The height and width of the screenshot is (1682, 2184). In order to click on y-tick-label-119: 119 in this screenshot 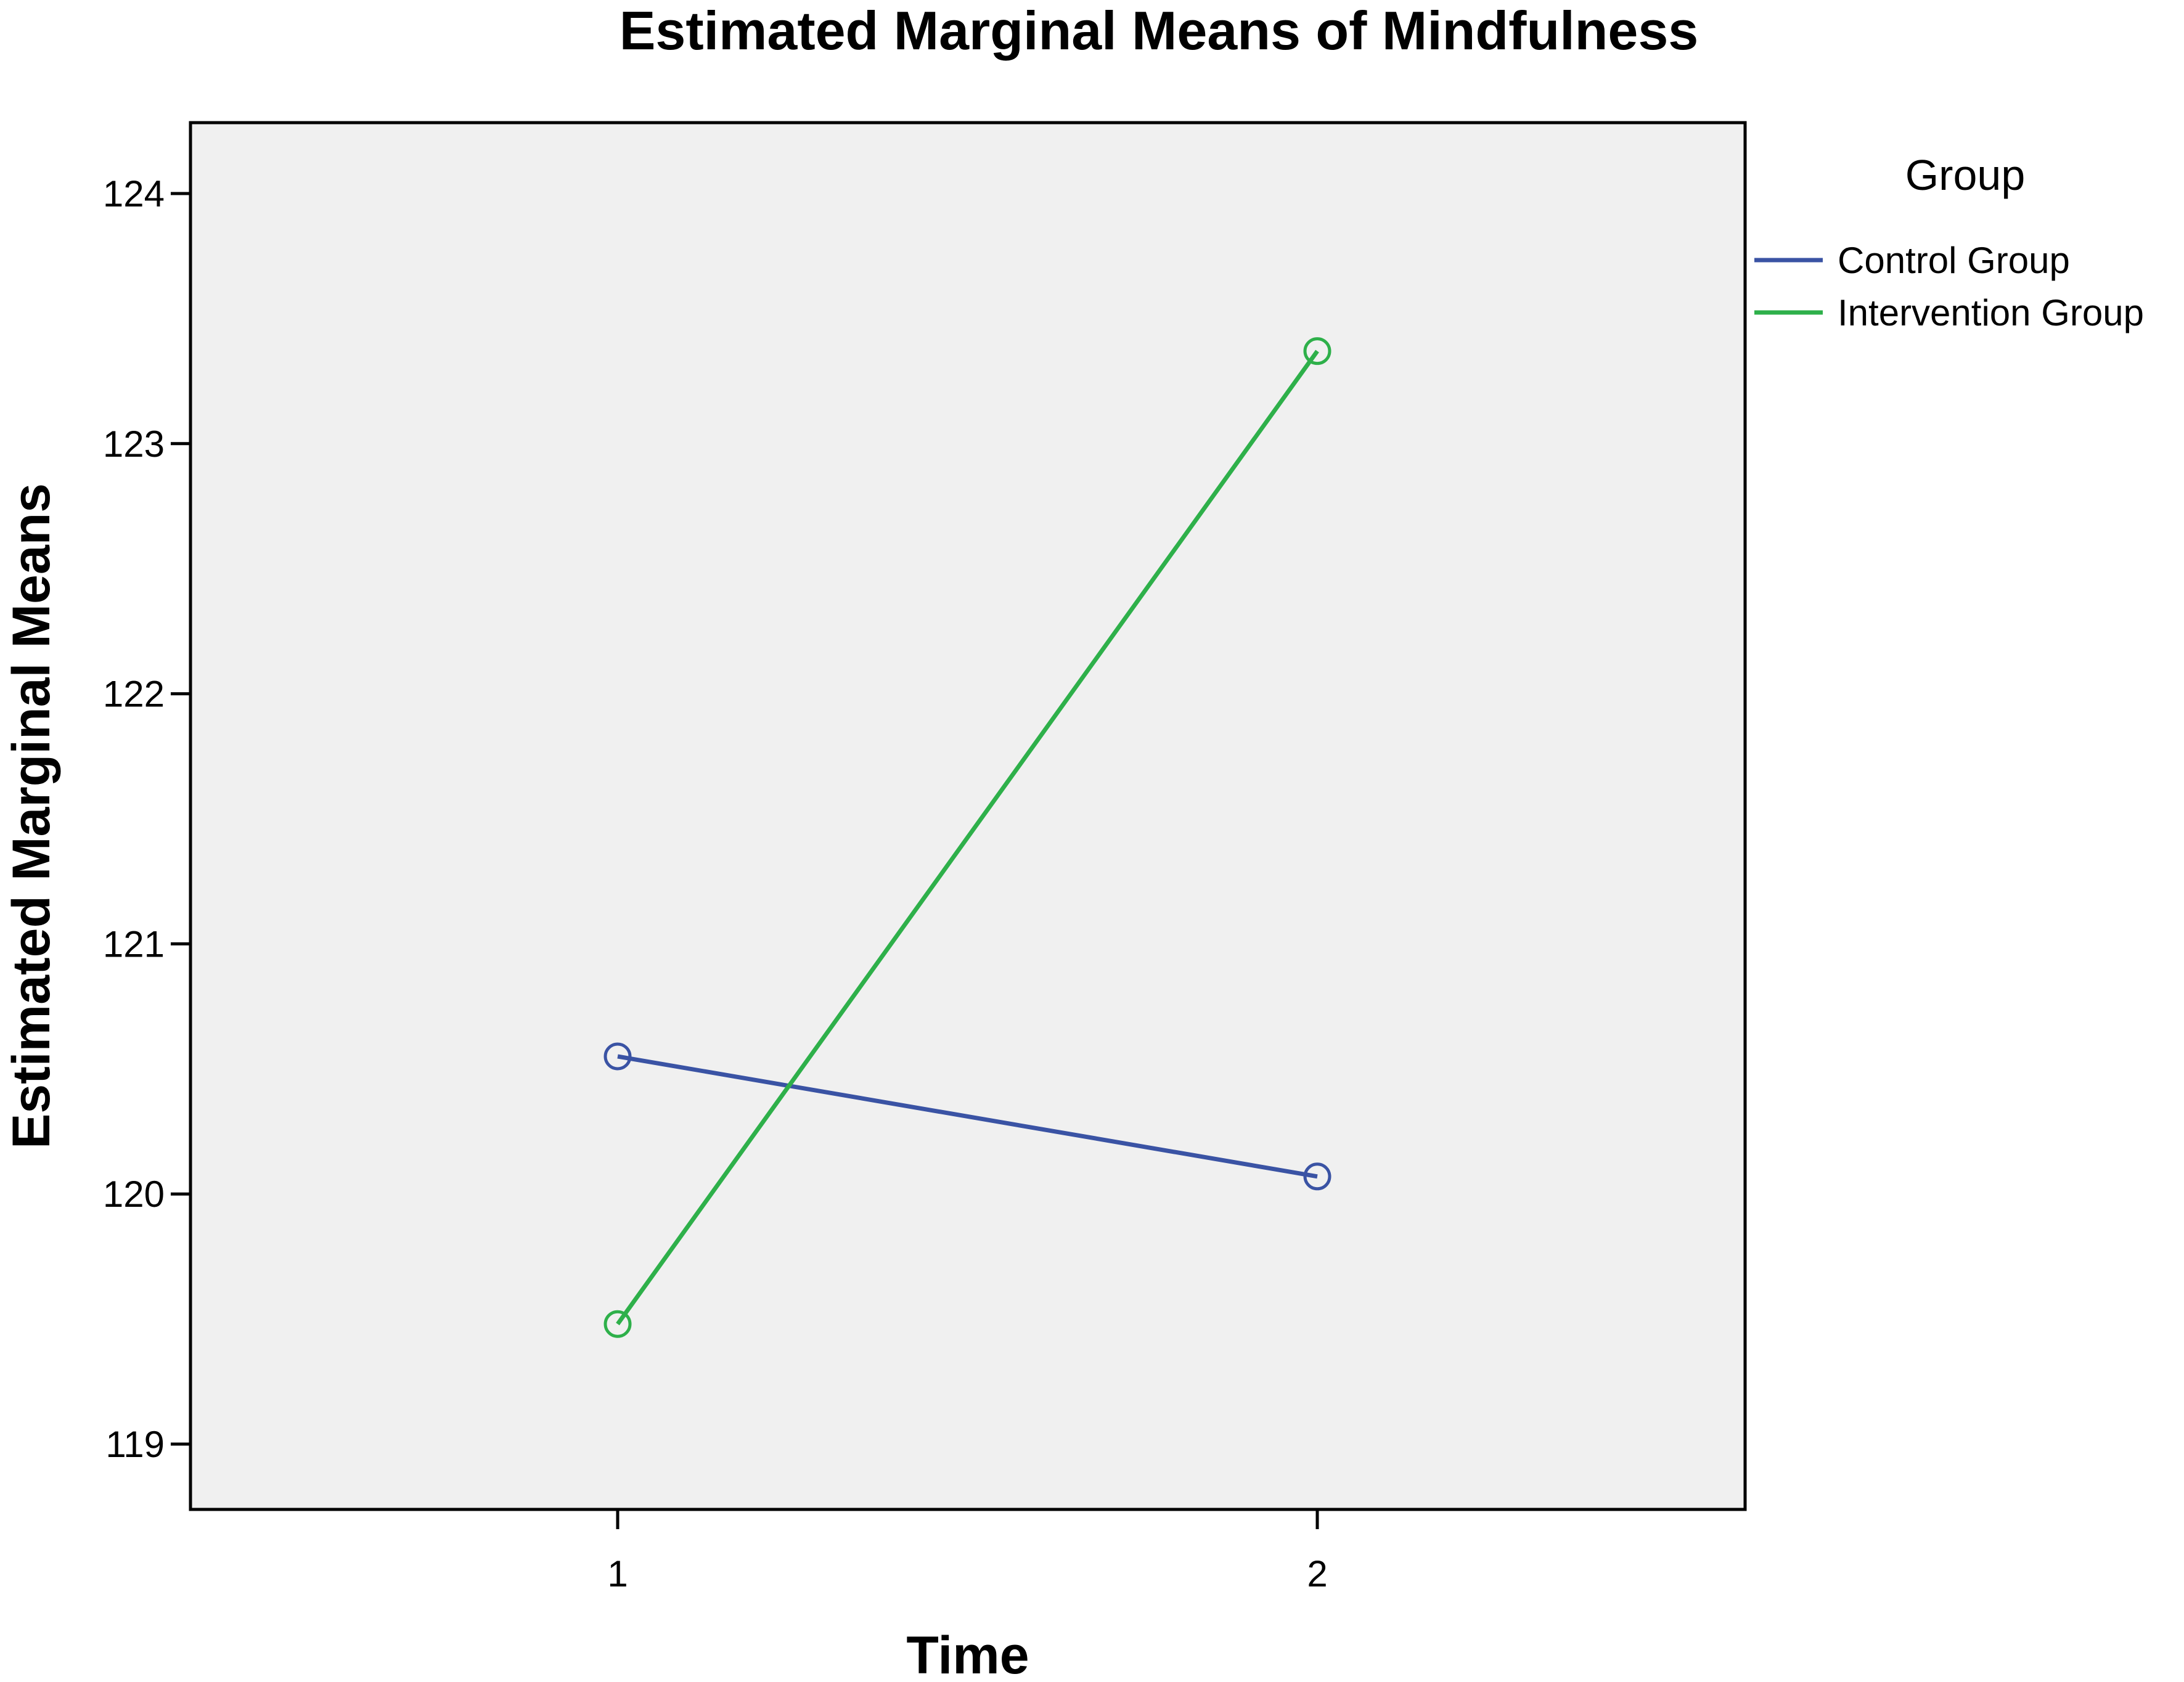, I will do `click(135, 1444)`.